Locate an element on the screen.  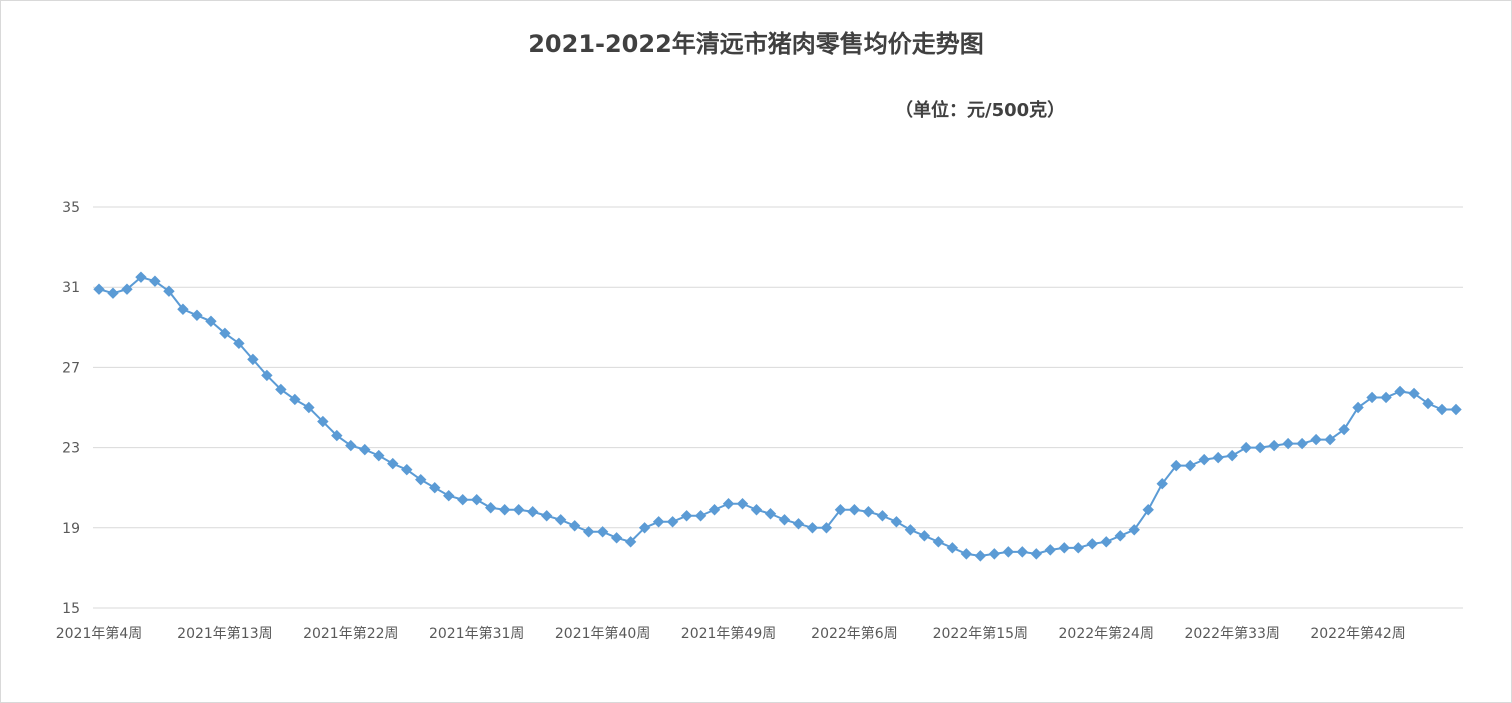
x-tick-label: 2021年第22周 is located at coordinates (350, 633).